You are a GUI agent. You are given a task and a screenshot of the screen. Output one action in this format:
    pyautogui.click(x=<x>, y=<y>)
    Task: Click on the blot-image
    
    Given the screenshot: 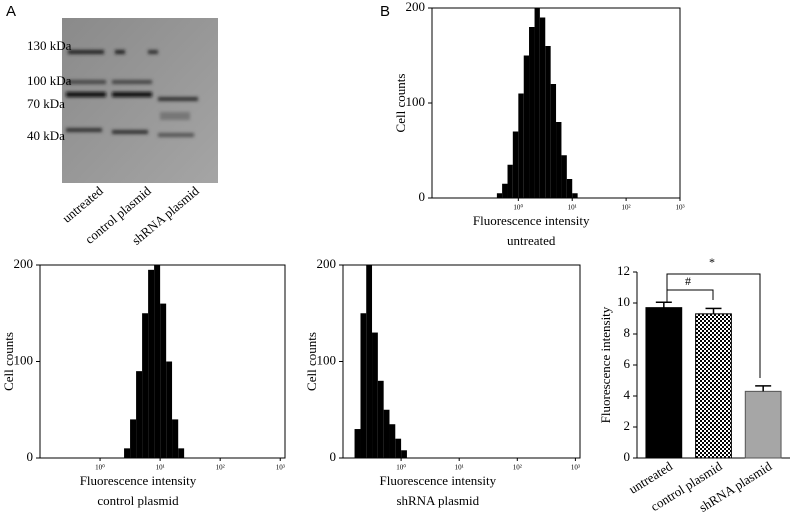 What is the action you would take?
    pyautogui.click(x=140, y=100)
    